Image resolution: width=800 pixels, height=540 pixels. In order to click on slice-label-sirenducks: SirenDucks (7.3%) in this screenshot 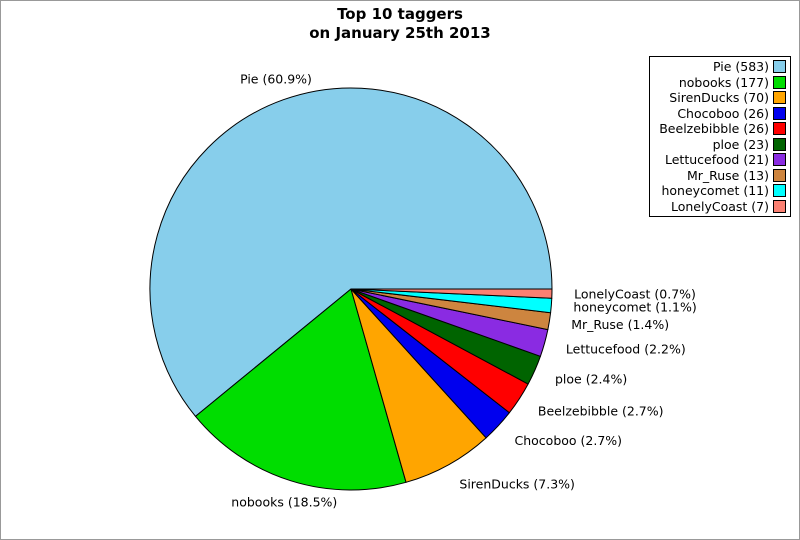, I will do `click(517, 483)`.